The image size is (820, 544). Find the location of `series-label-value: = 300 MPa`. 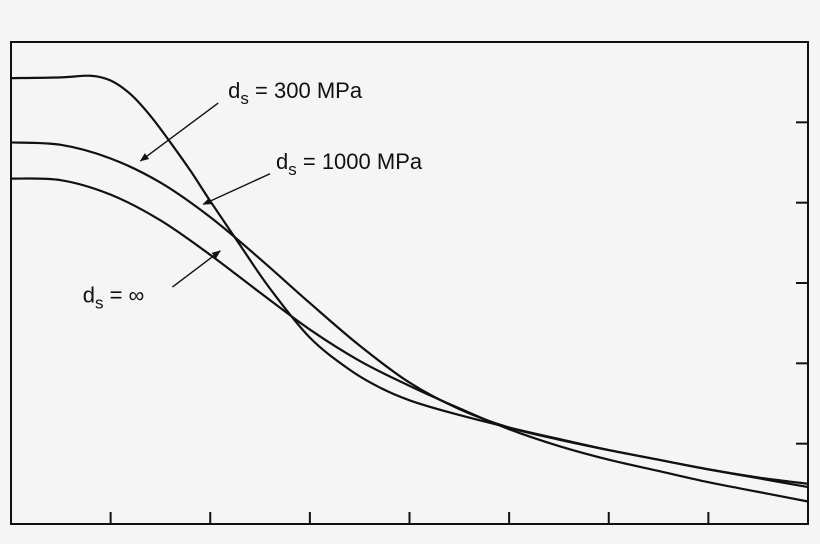

series-label-value: = 300 MPa is located at coordinates (306, 90).